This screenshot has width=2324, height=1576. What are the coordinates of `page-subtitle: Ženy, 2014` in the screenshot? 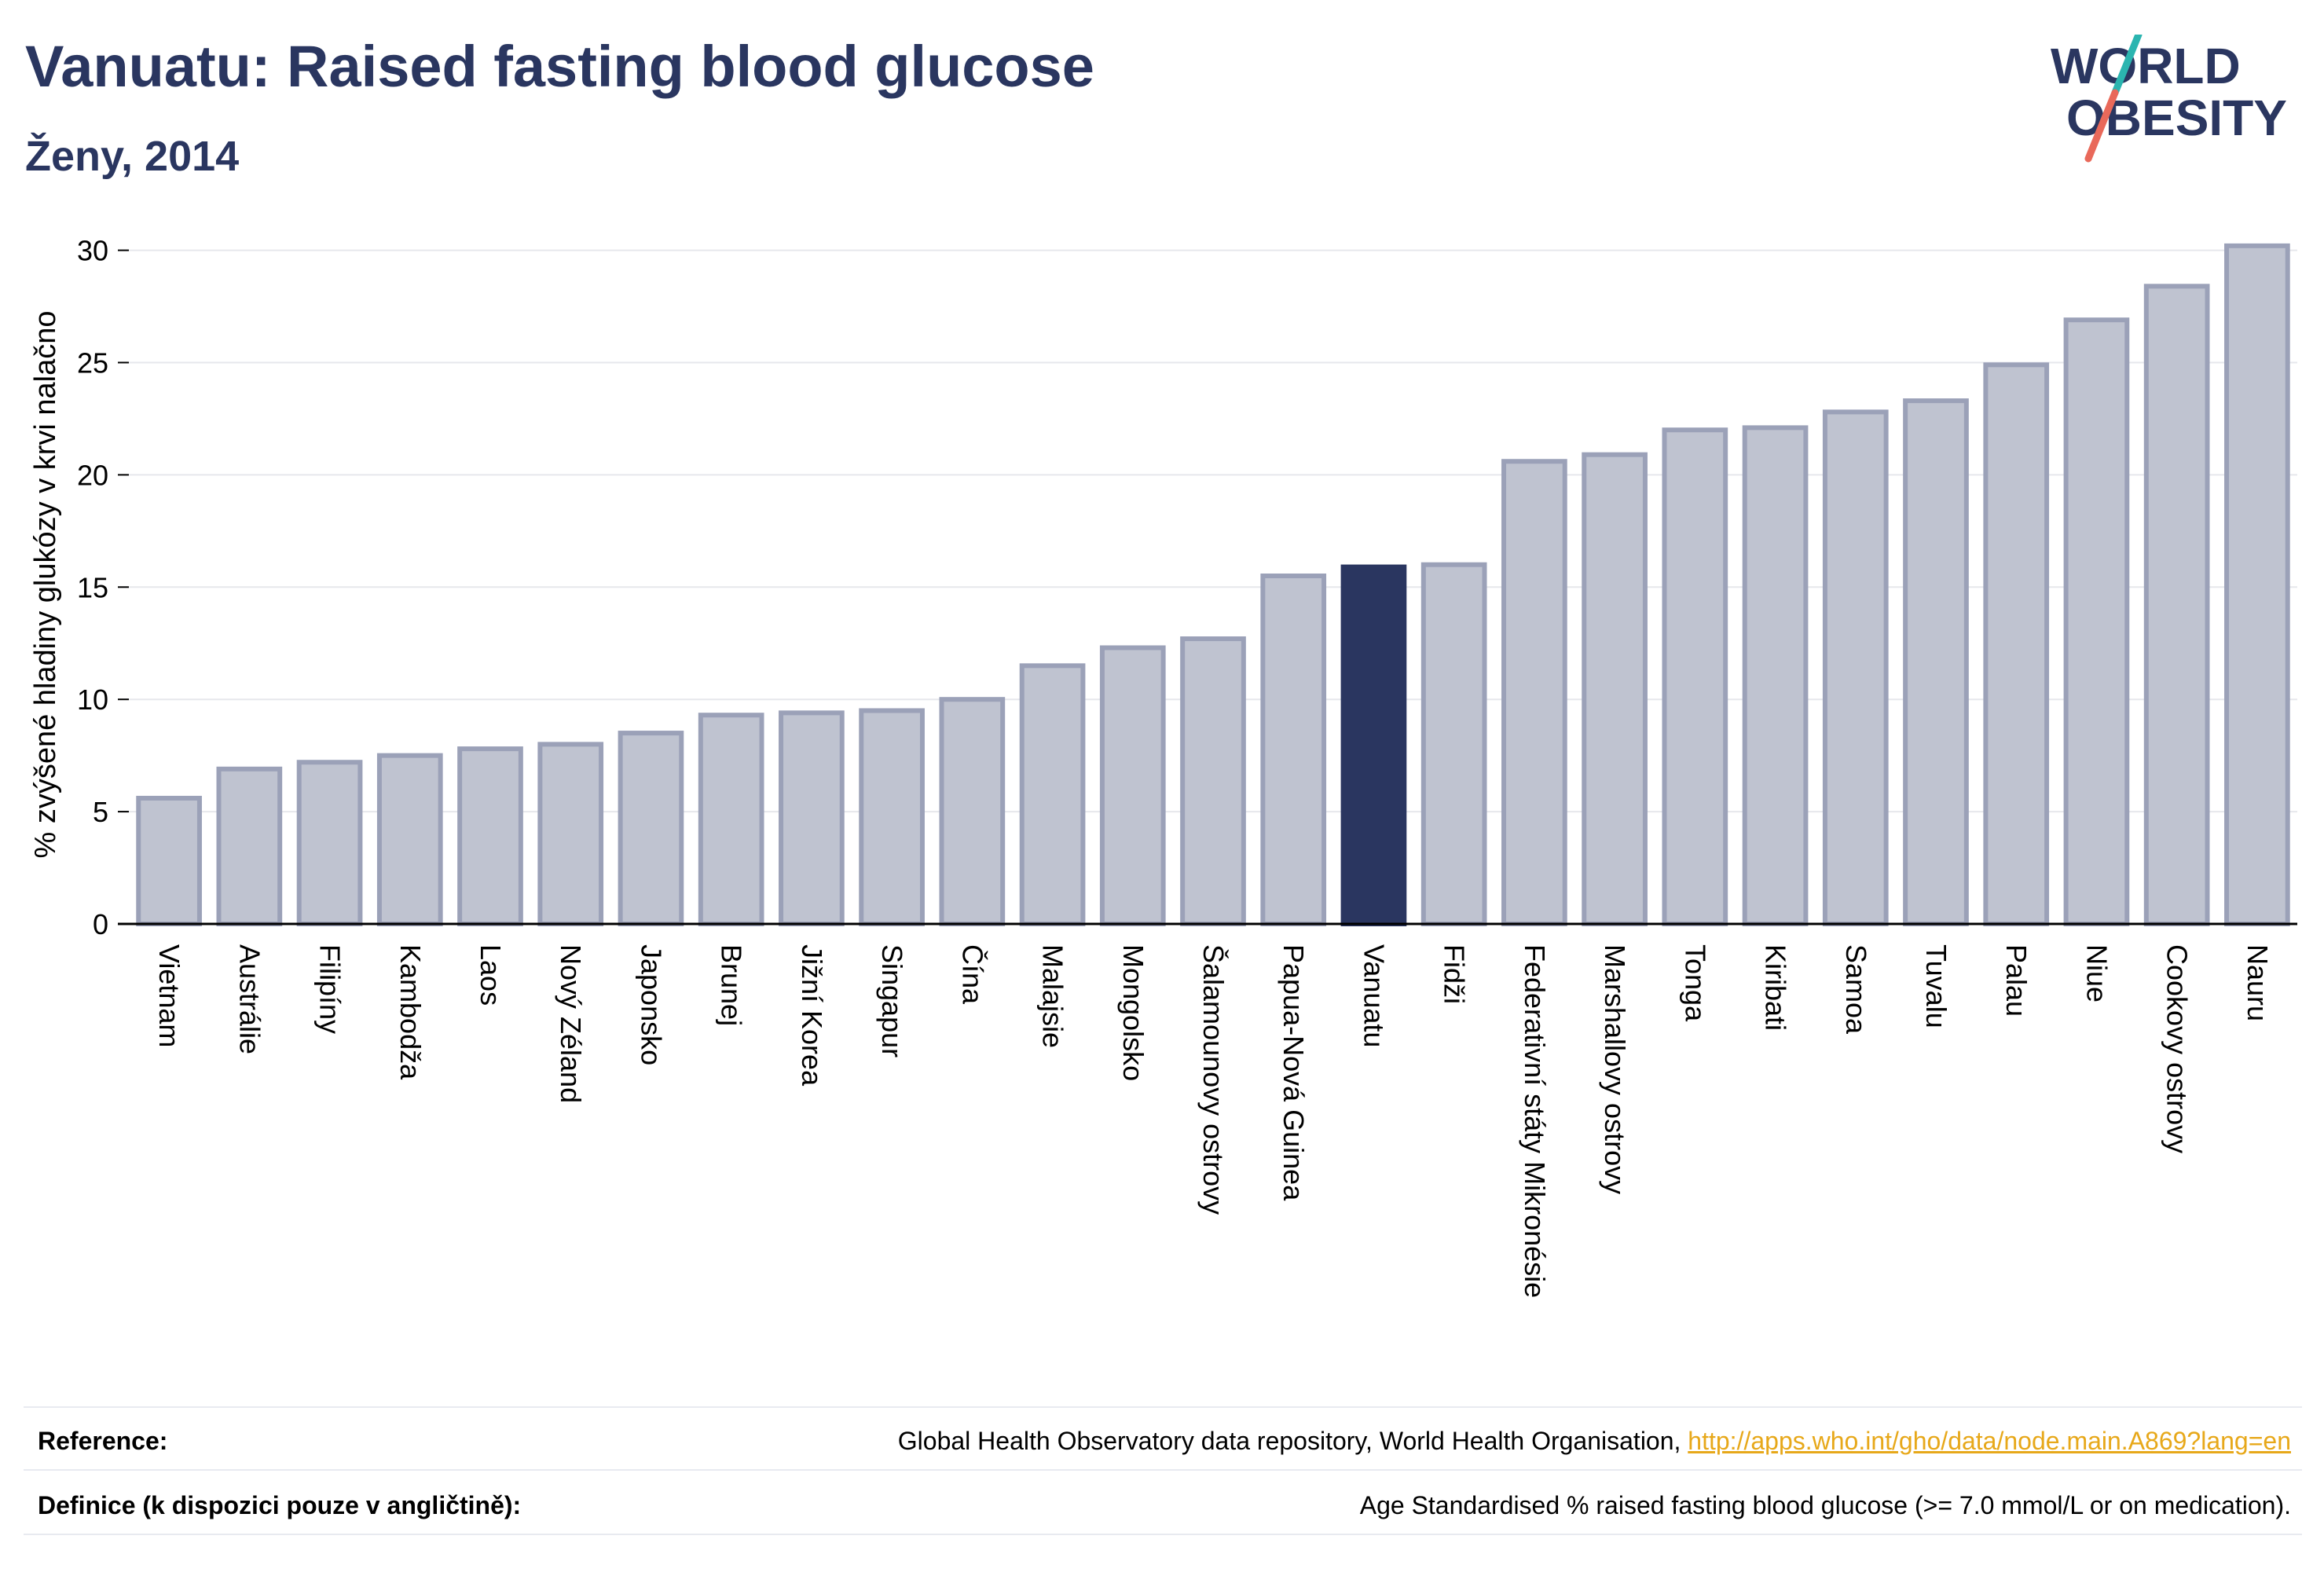 It's located at (132, 156).